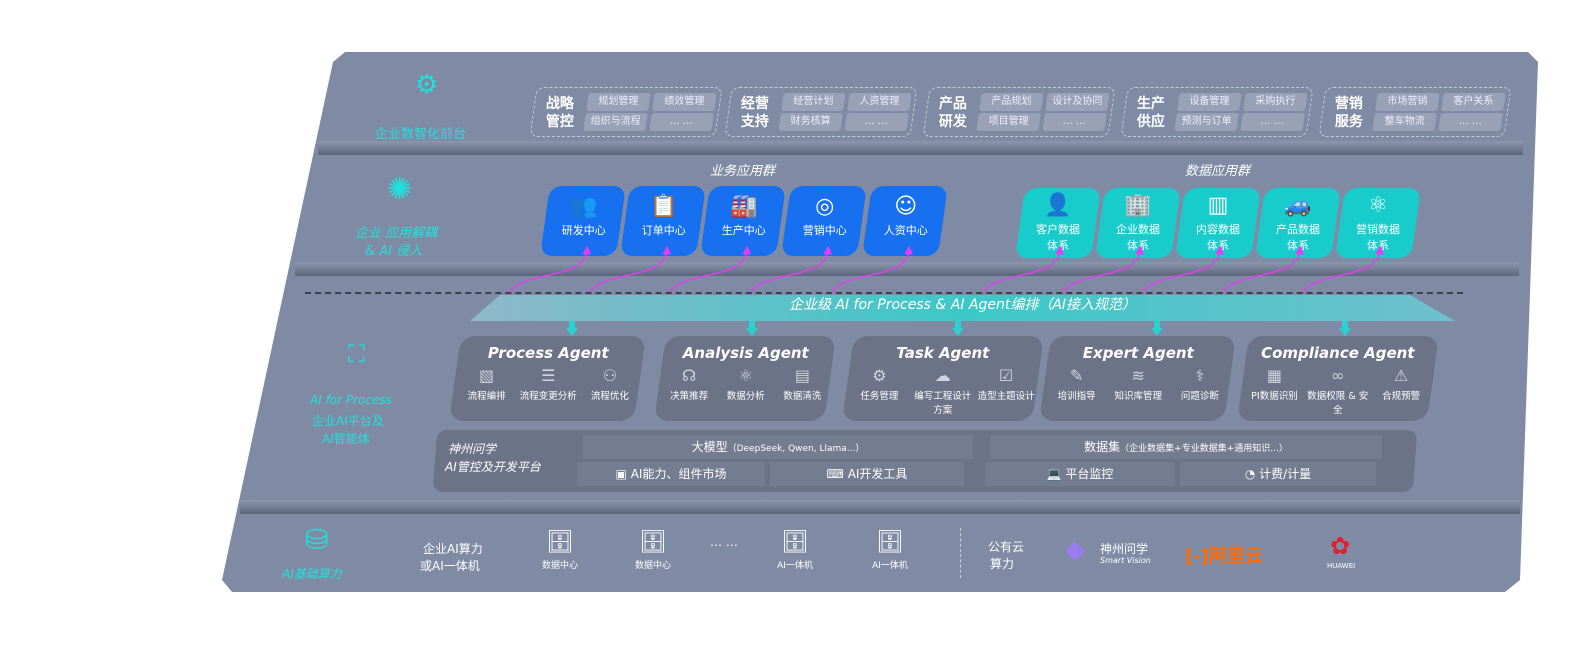 The height and width of the screenshot is (647, 1572). What do you see at coordinates (1340, 546) in the screenshot?
I see `huawei-logo-icon: ✿` at bounding box center [1340, 546].